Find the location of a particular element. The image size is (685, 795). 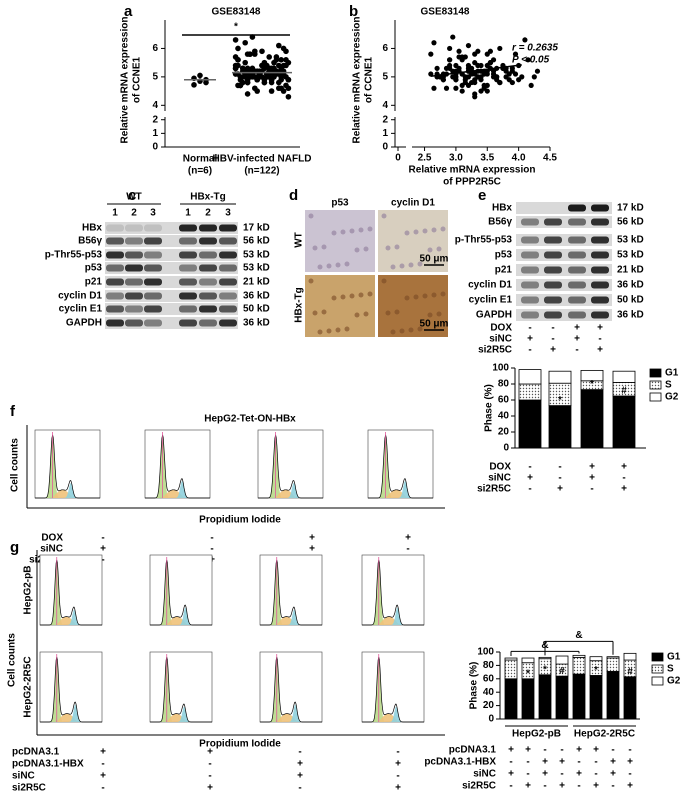

x-axis-label: Relative mRNA expression is located at coordinates (472, 170).